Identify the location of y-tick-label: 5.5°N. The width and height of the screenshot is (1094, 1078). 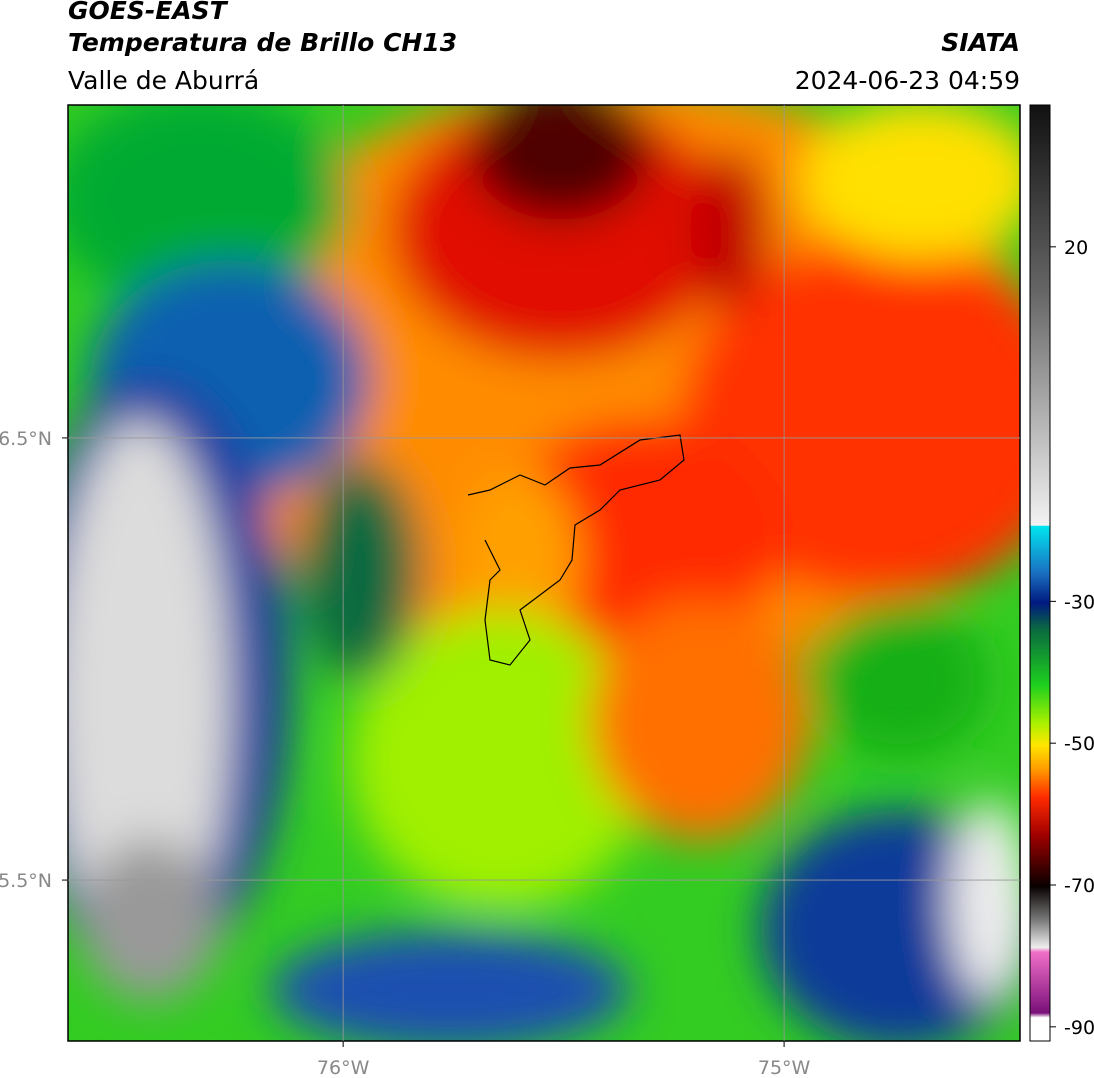
(26, 881).